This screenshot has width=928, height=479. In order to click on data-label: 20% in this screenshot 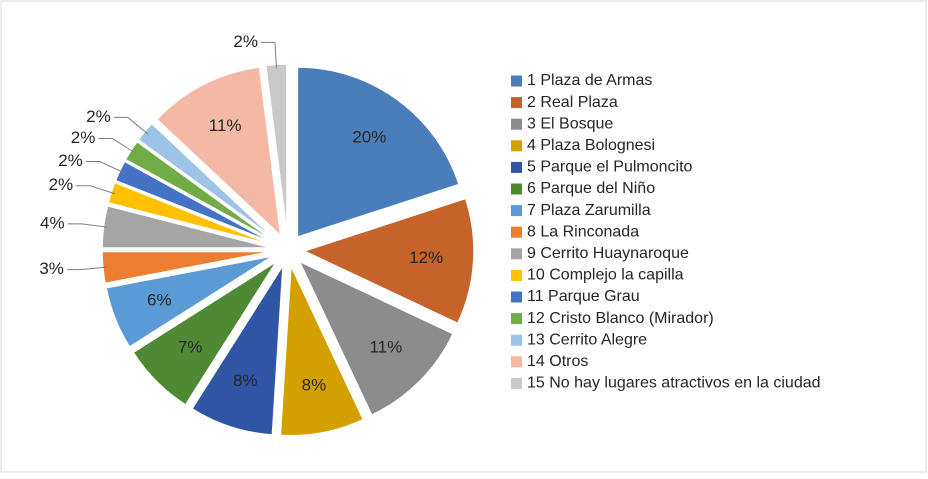, I will do `click(369, 137)`.